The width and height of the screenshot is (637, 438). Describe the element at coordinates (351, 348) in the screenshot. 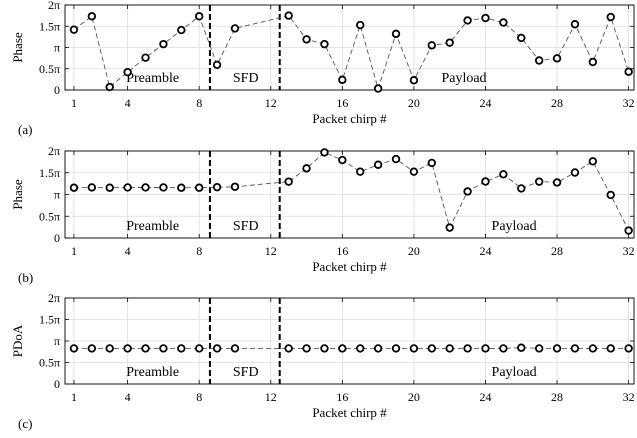

I see `series-connector-line` at that location.